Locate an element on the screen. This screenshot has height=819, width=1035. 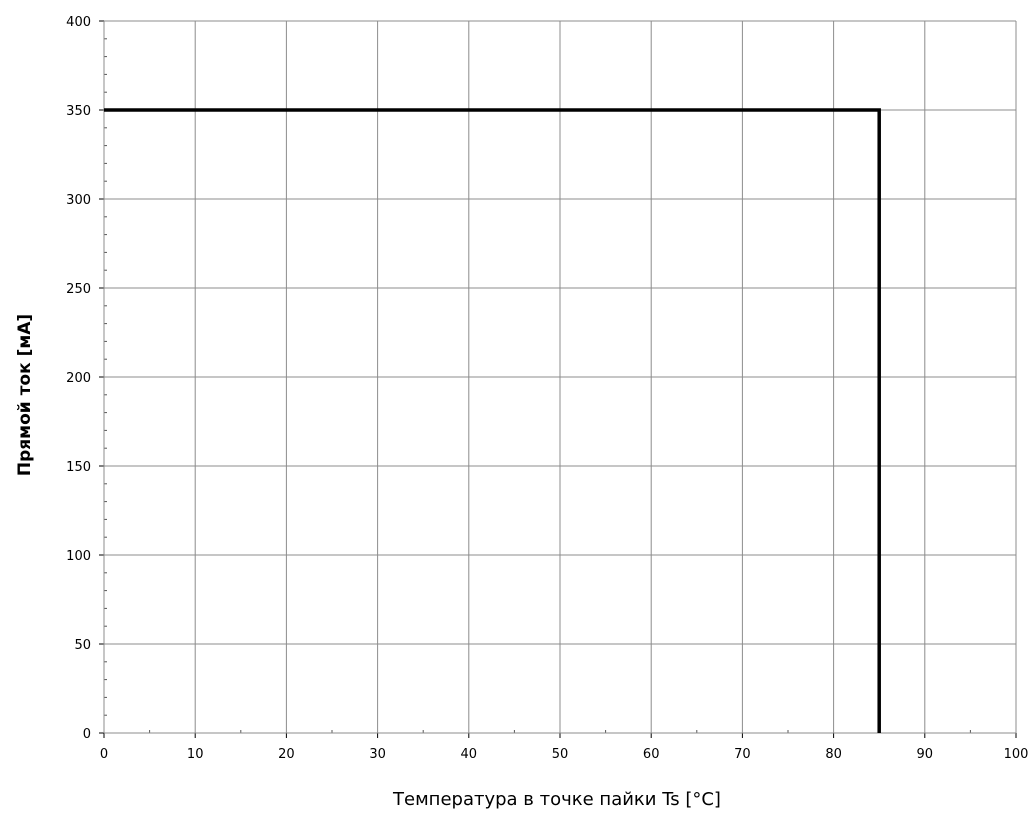
x-tick-label: 90 is located at coordinates (925, 754).